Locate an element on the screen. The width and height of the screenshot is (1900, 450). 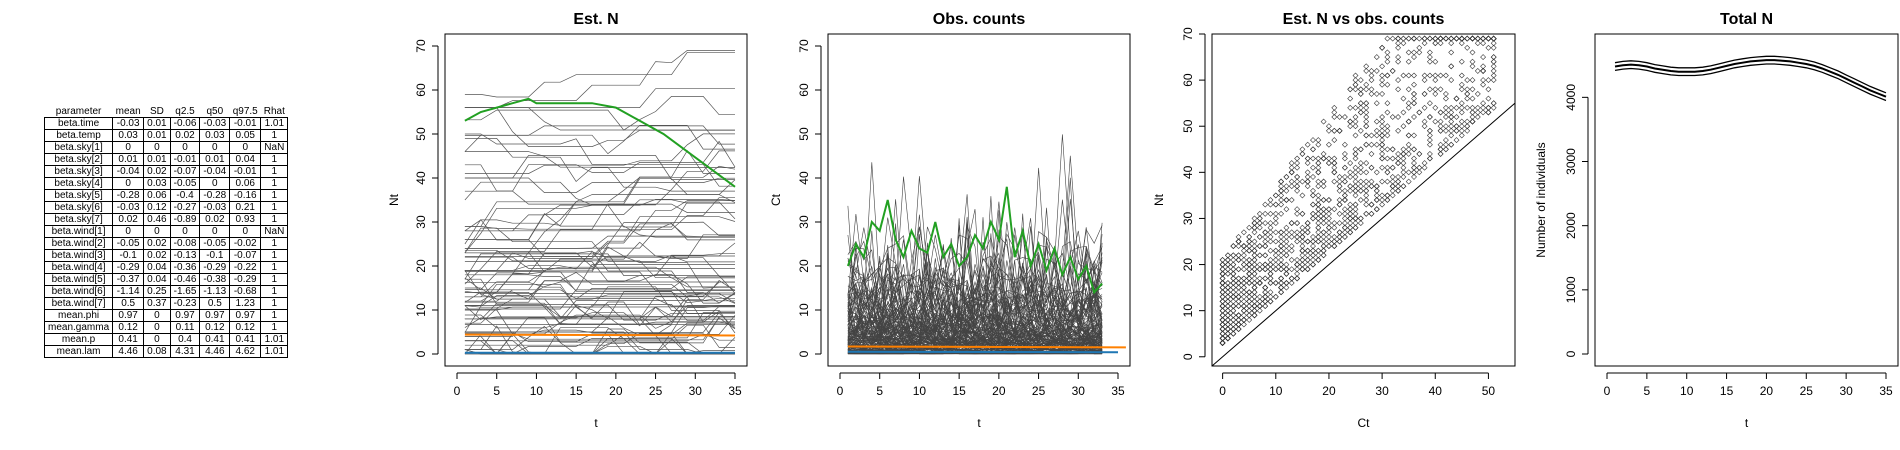
chart-title: Obs. counts is located at coordinates (979, 19).